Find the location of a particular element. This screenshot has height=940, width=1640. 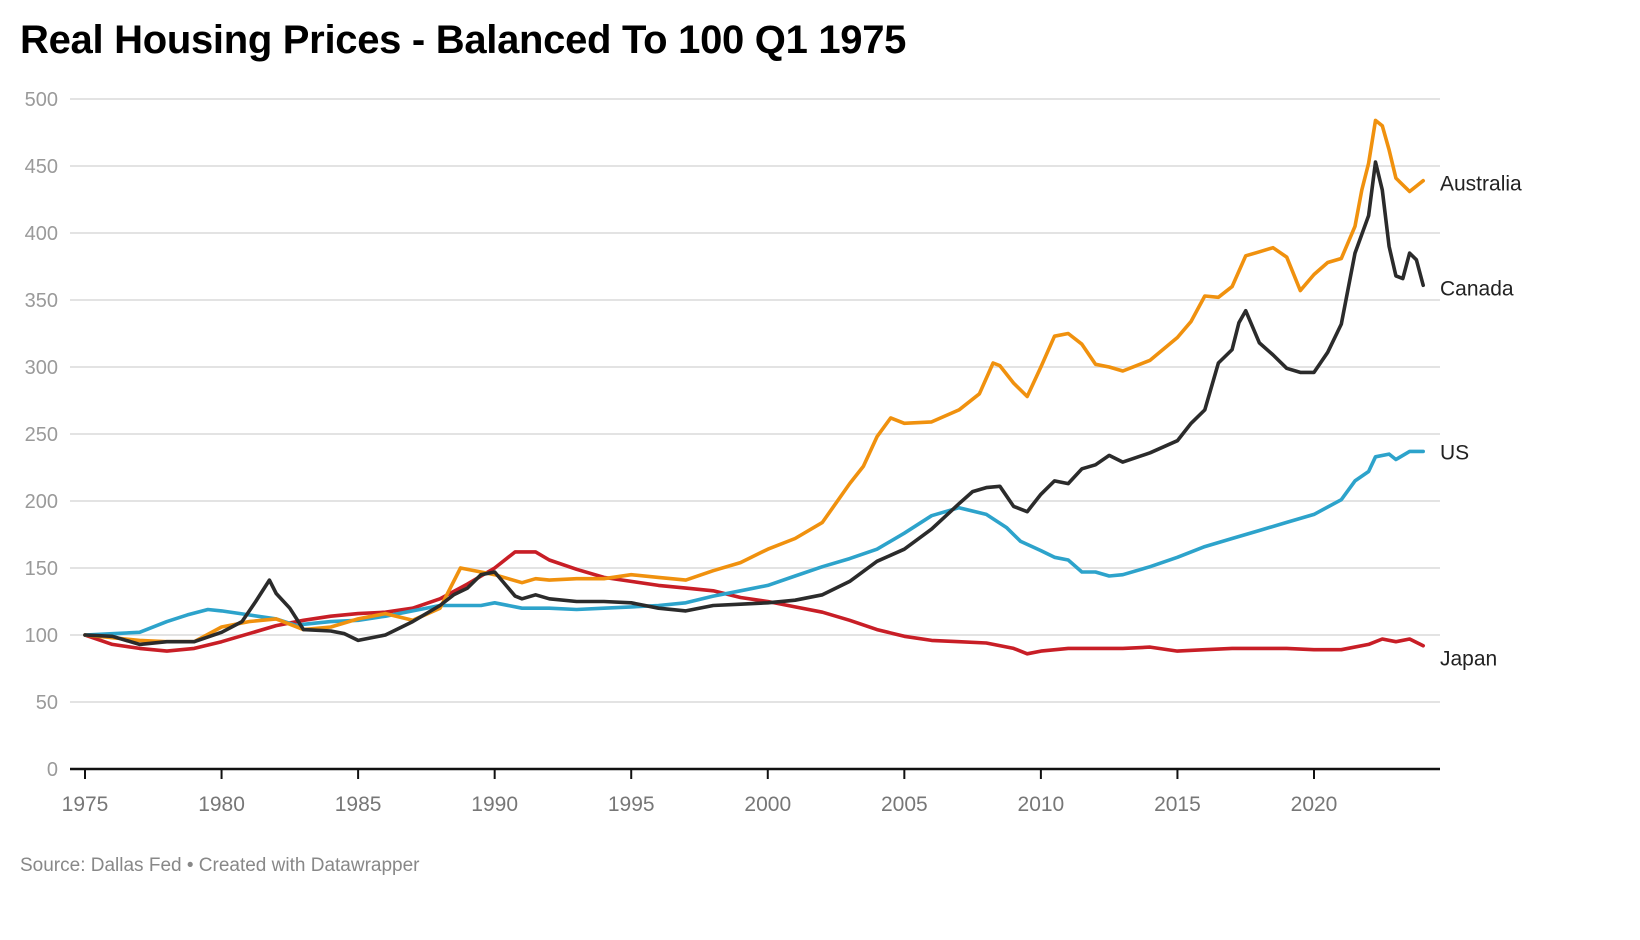

x-tick-label: 1980 is located at coordinates (221, 804).